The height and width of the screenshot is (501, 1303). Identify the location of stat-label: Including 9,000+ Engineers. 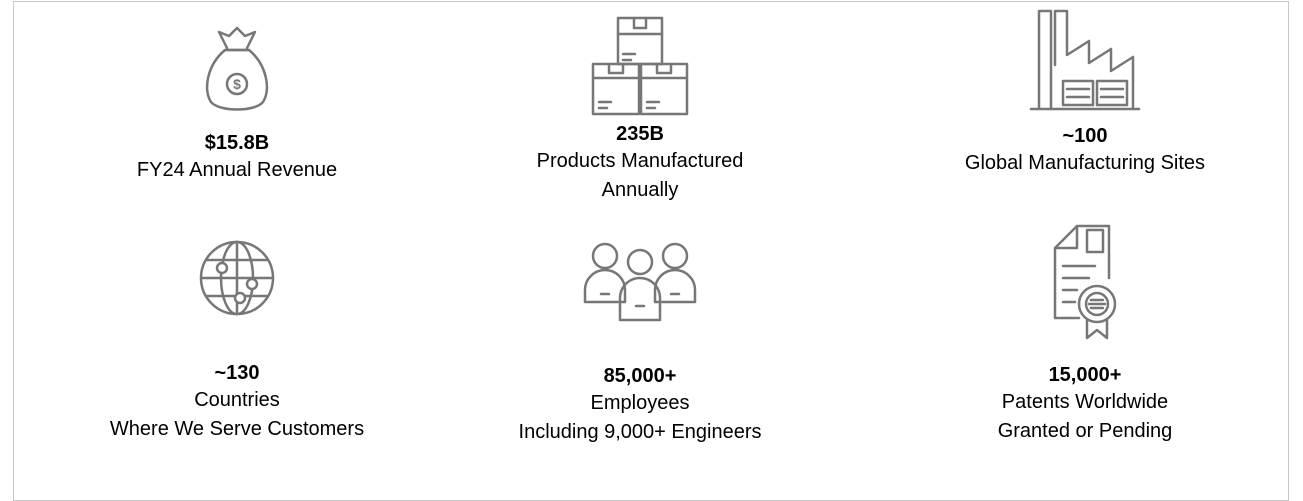
(640, 432).